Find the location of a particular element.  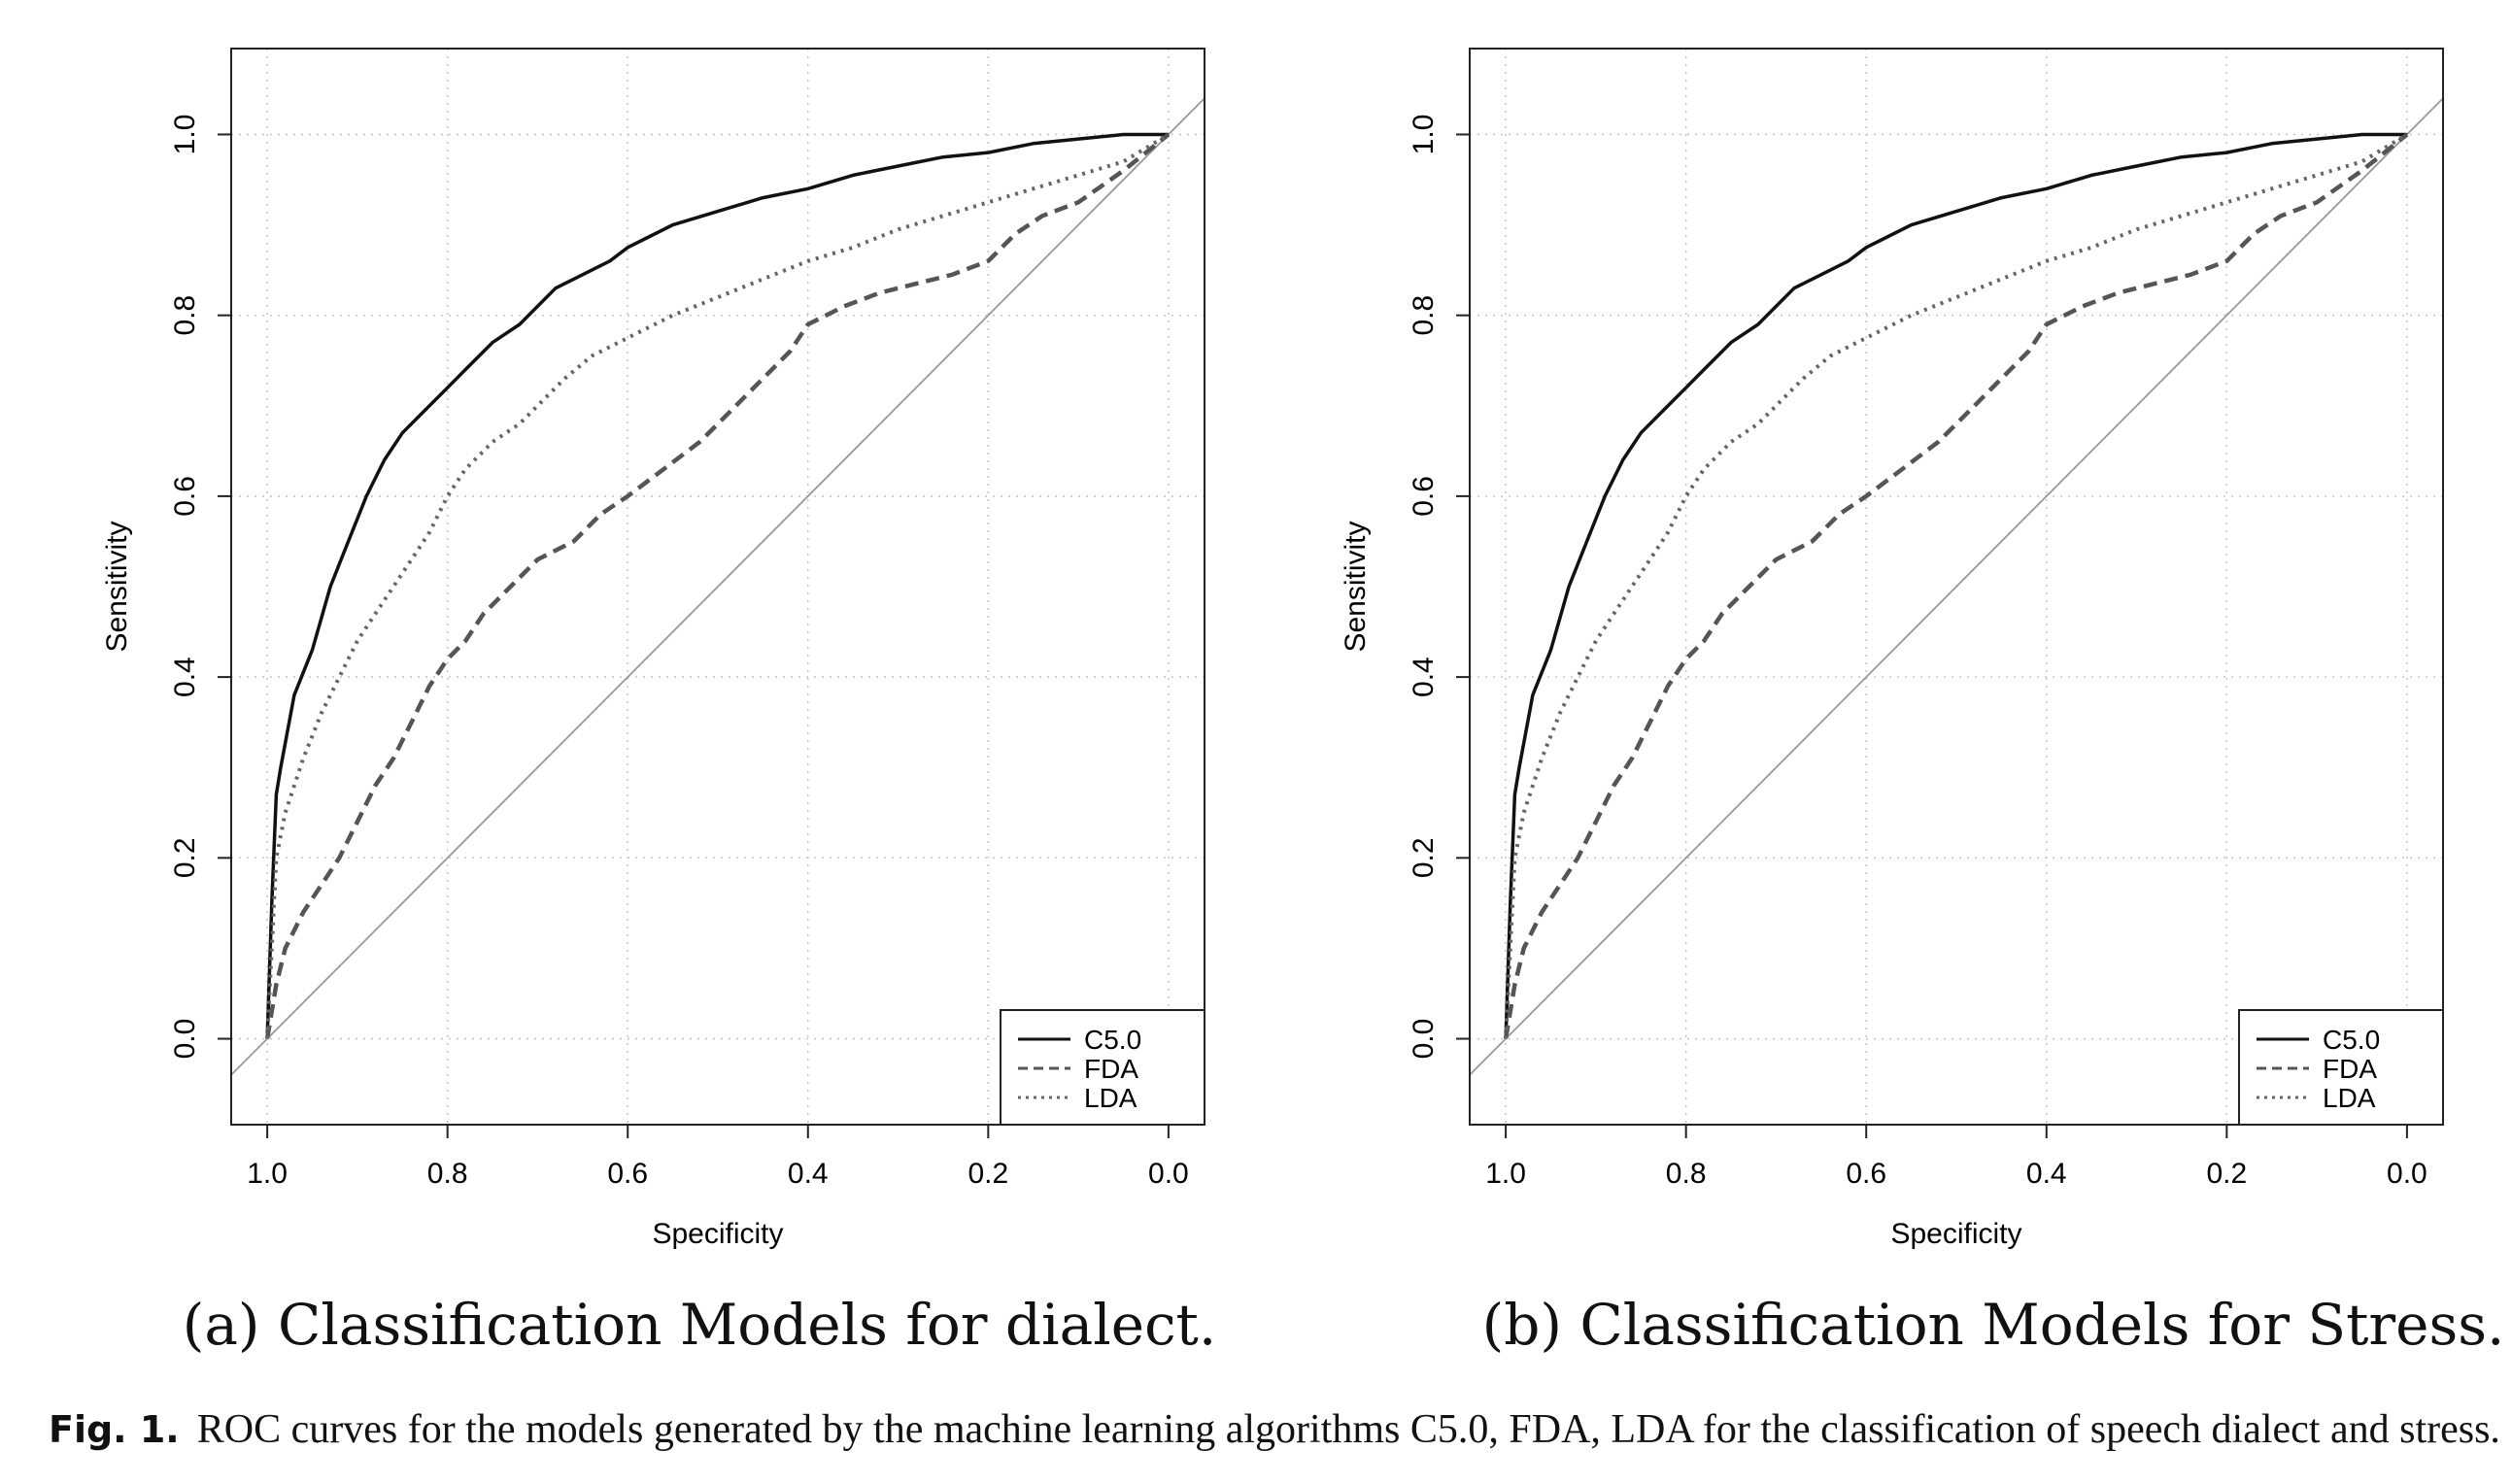

panel-caption-stress: (b) Classification Models for Stress. is located at coordinates (1993, 1325).